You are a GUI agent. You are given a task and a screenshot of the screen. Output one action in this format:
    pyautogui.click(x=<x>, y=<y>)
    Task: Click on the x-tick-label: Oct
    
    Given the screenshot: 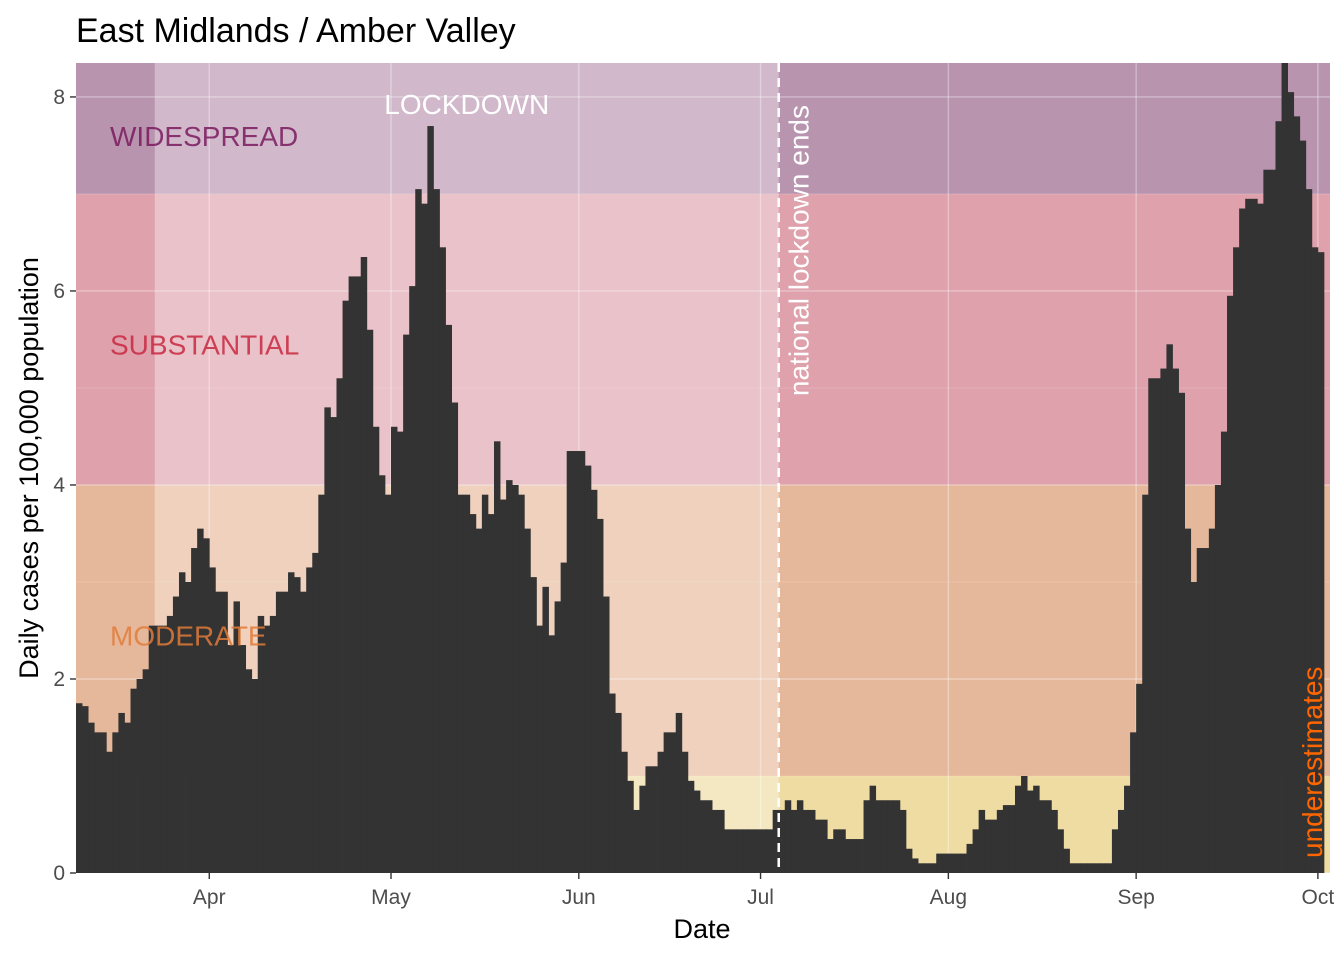 What is the action you would take?
    pyautogui.click(x=1318, y=897)
    